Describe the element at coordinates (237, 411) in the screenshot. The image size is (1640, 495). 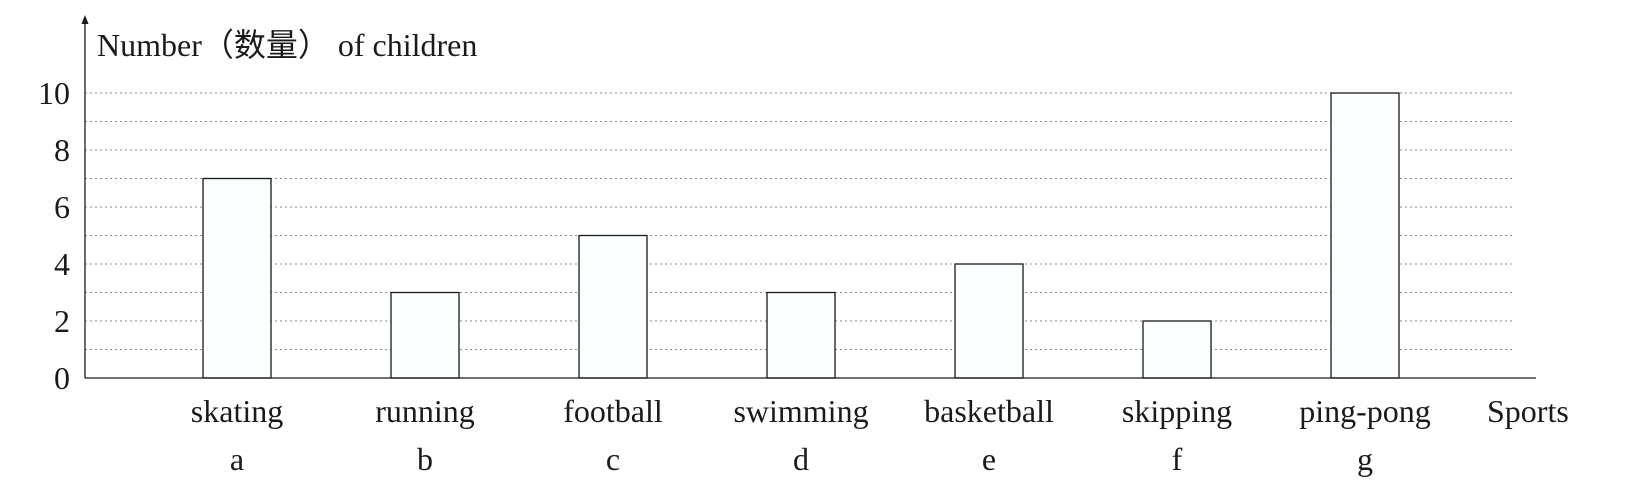
I see `x-tick-label: skating` at that location.